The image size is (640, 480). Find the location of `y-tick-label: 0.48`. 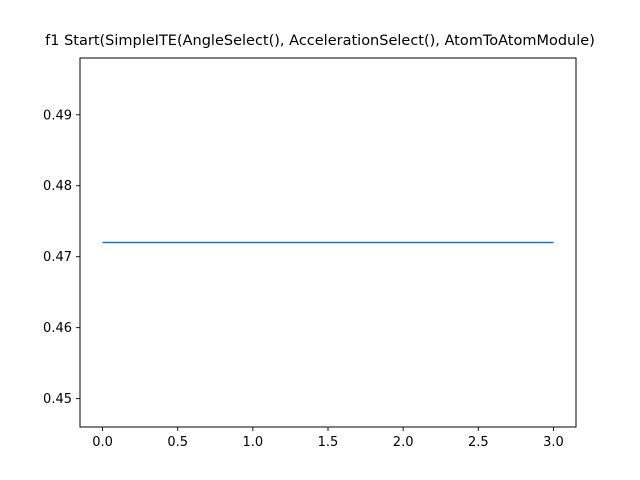

y-tick-label: 0.48 is located at coordinates (57, 186).